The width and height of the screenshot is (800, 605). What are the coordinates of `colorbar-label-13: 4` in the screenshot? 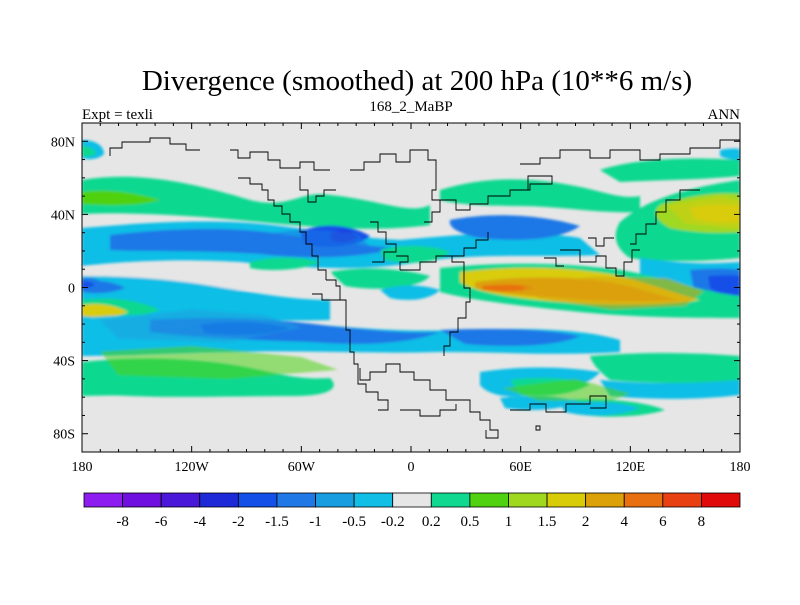 It's located at (624, 522).